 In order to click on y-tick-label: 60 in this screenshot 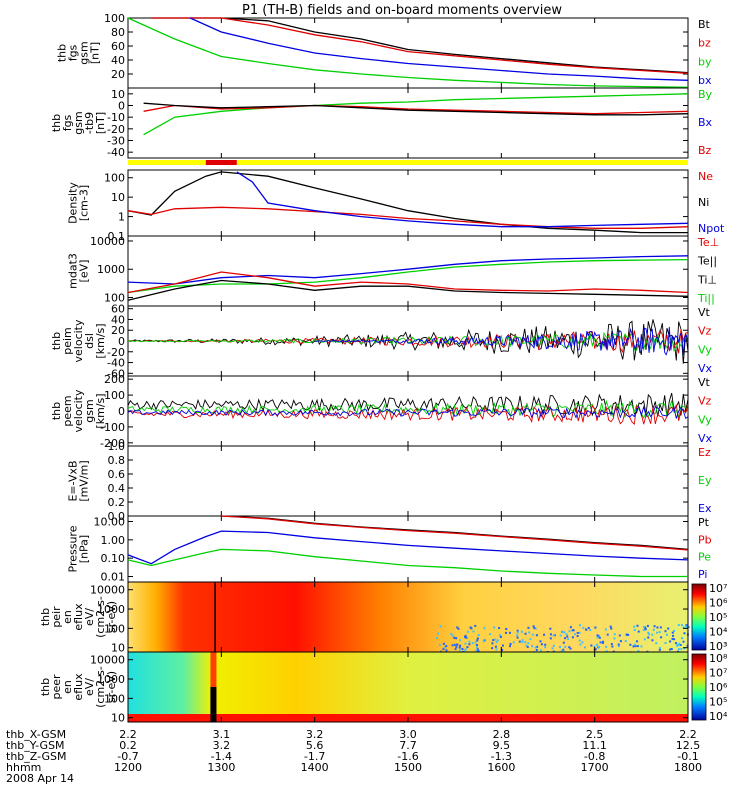, I will do `click(118, 309)`.